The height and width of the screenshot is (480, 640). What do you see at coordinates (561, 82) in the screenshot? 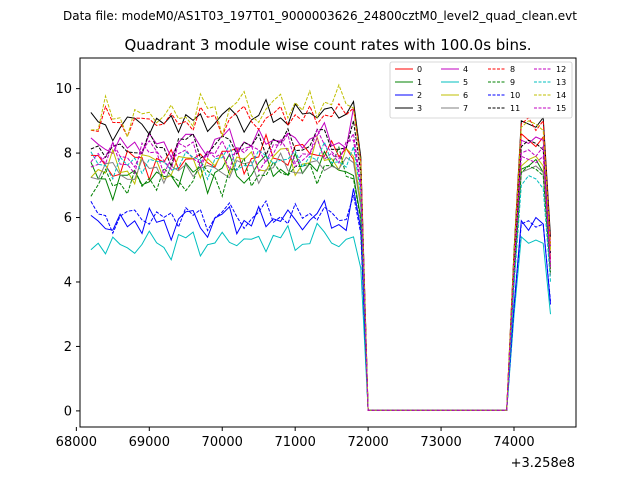
I see `legend-label-13: 13` at bounding box center [561, 82].